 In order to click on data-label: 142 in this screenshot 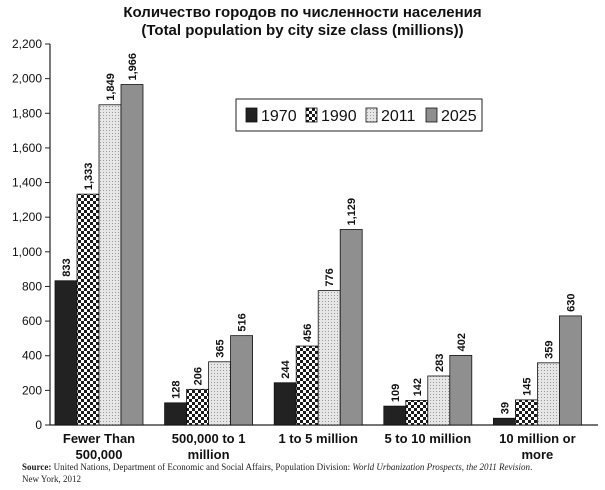, I will do `click(418, 387)`.